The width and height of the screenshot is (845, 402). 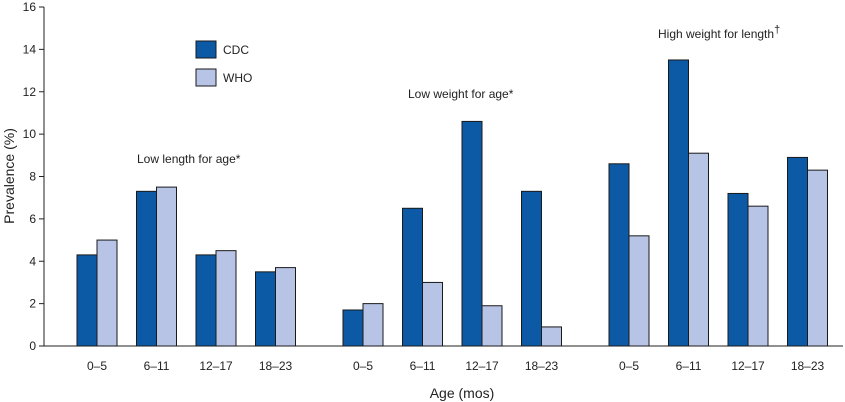 I want to click on group-label: Low weight for age*, so click(x=461, y=94).